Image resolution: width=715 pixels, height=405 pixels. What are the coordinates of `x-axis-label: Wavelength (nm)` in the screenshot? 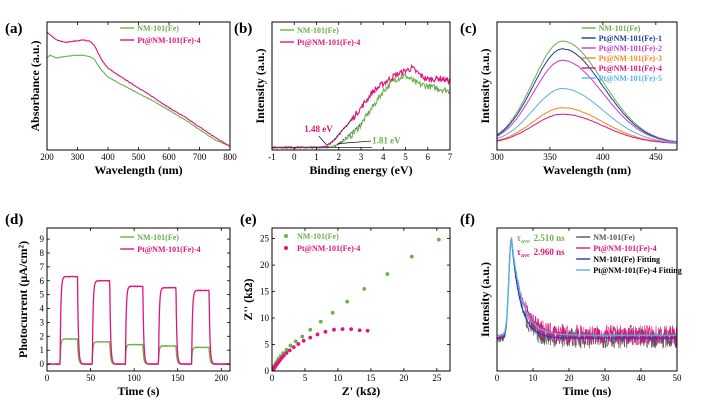 It's located at (138, 170).